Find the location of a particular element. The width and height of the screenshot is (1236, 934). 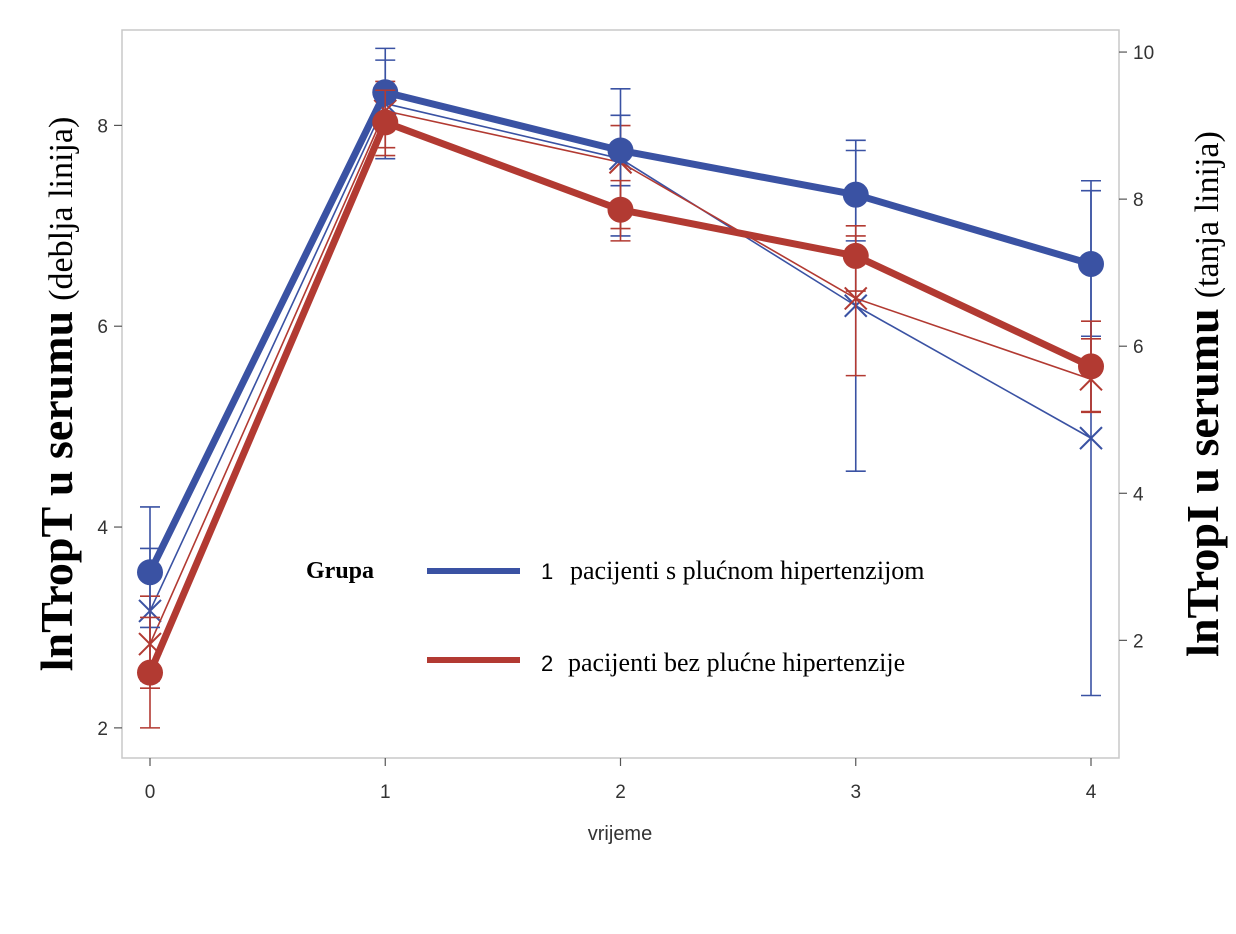

left-y-axis-title: lnTropT u serumu (deblja linija) is located at coordinates (56, 394).